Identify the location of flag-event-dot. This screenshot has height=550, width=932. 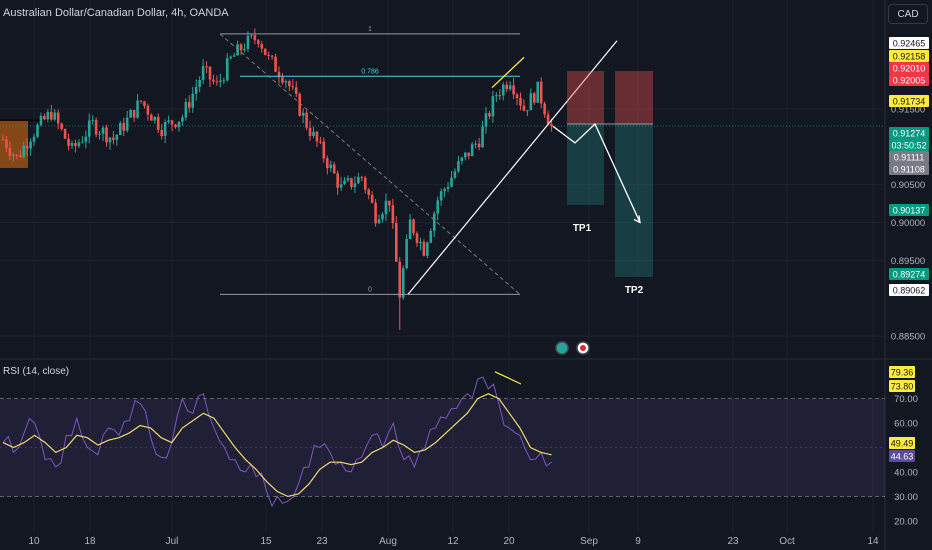
(583, 348).